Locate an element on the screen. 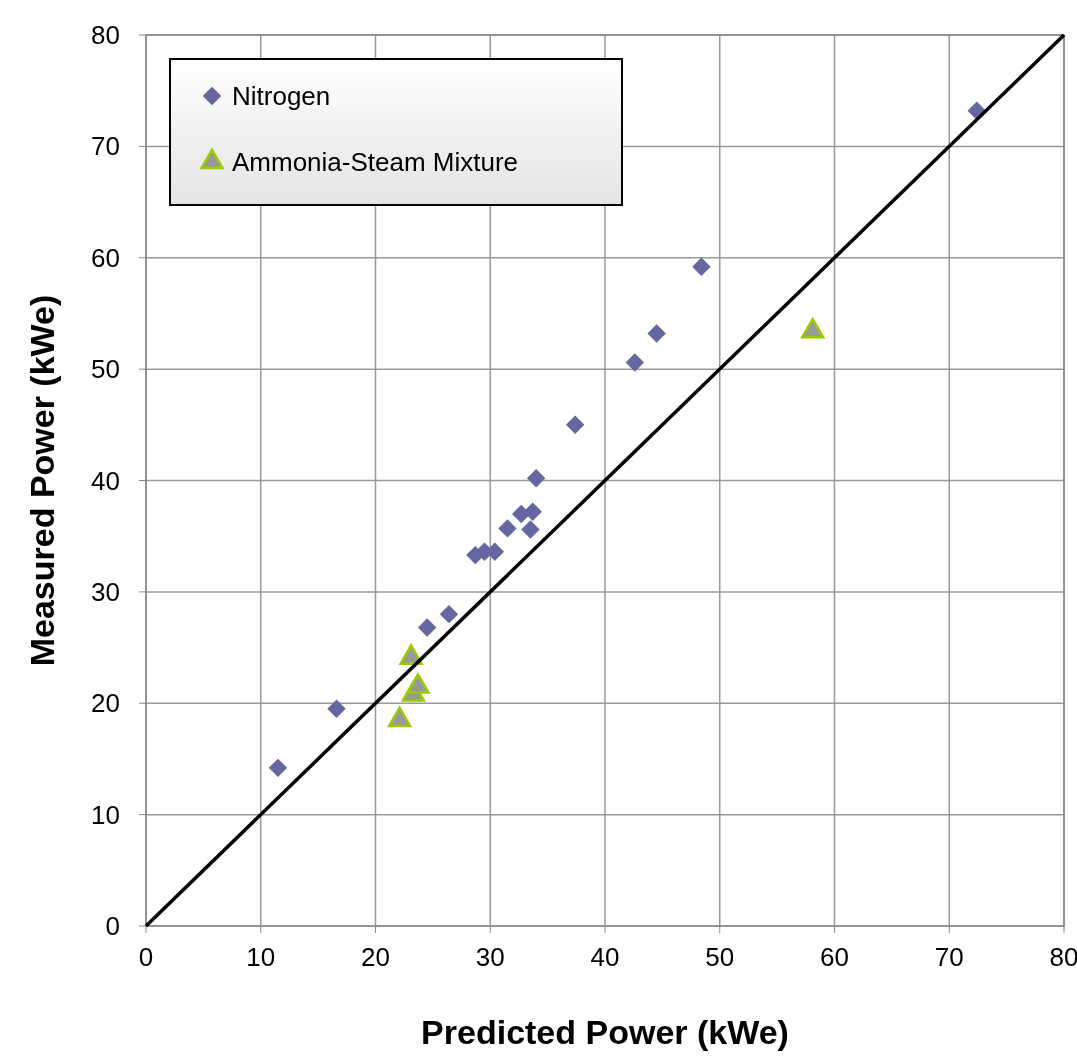  y-tick-label: 40 is located at coordinates (105, 480).